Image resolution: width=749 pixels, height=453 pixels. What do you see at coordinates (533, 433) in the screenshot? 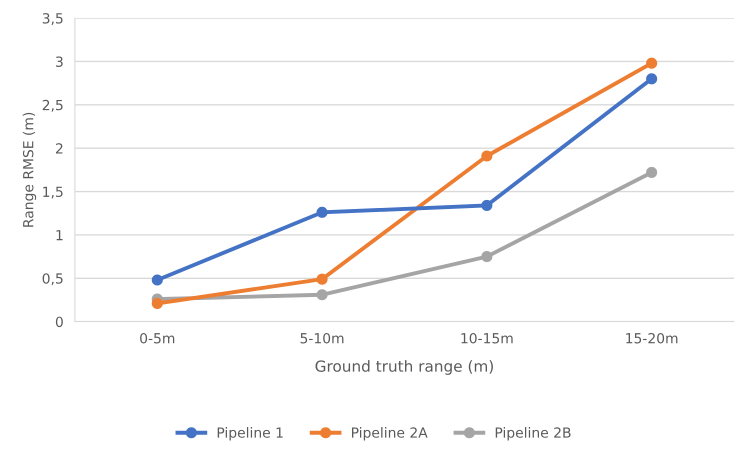
I see `legend-label: Pipeline 2B` at bounding box center [533, 433].